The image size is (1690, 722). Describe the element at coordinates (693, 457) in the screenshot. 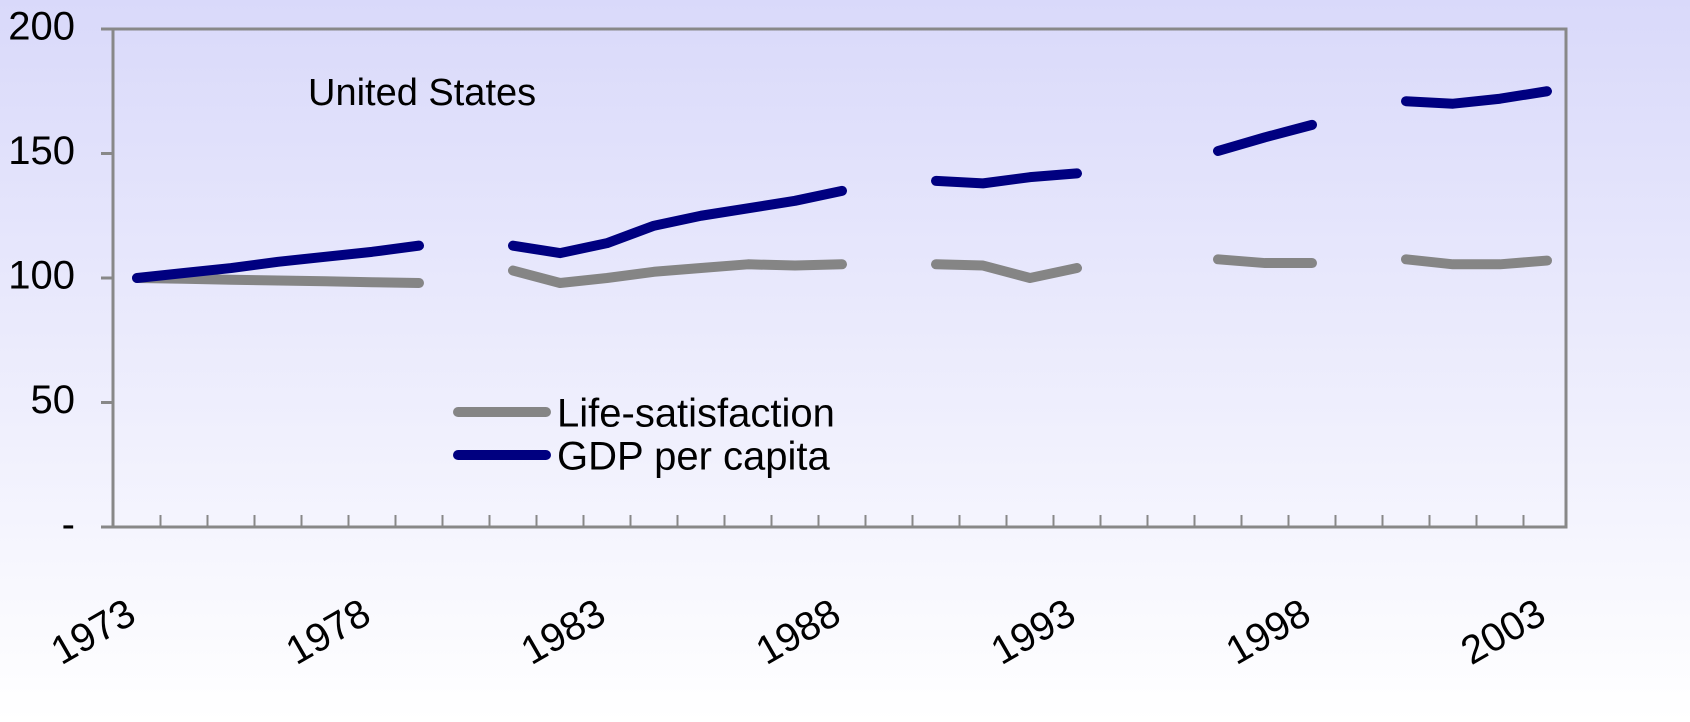

I see `legend-label: GDP per capita` at that location.